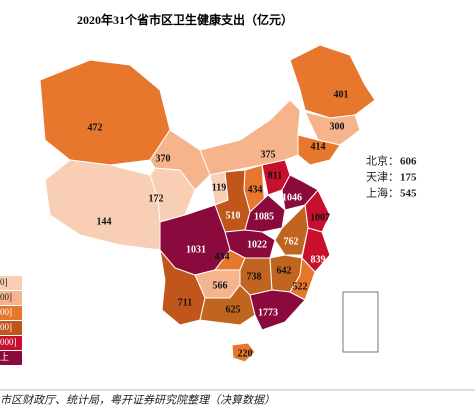  What do you see at coordinates (318, 259) in the screenshot?
I see `region-value: 839` at bounding box center [318, 259].